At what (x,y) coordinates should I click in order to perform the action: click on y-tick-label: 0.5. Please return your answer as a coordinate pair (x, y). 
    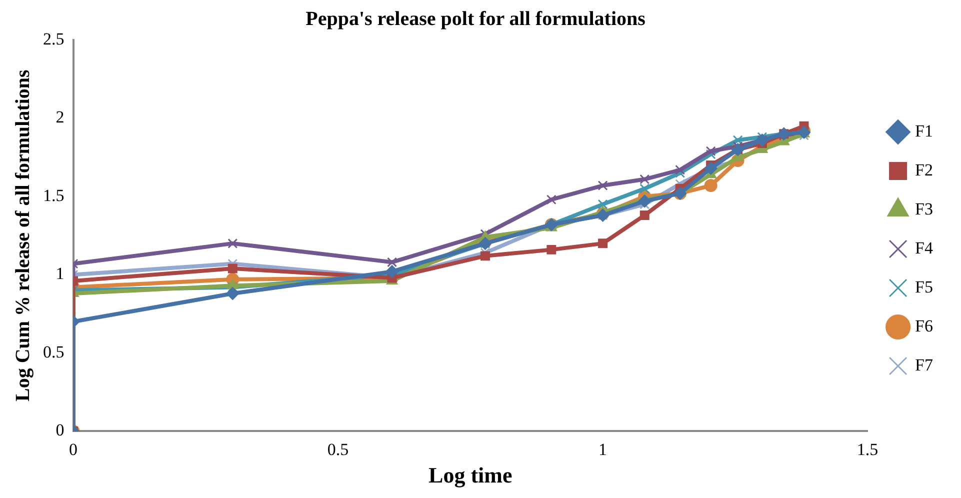
    Looking at the image, I should click on (53, 352).